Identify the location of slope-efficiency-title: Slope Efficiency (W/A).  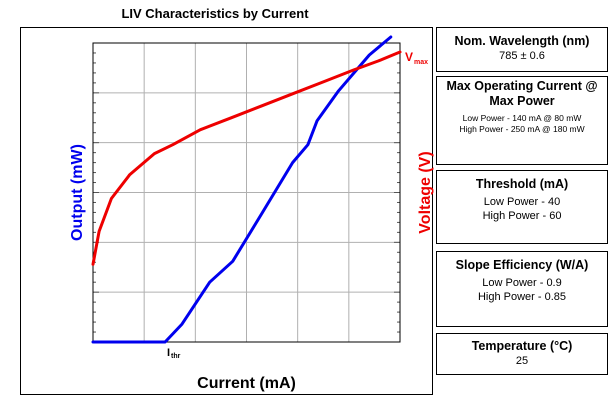
(522, 265).